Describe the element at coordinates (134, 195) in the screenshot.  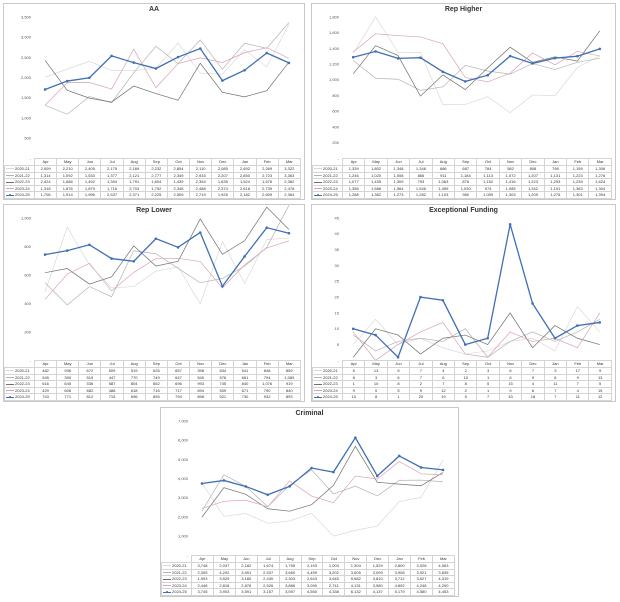
I see `data-label: 2,371` at that location.